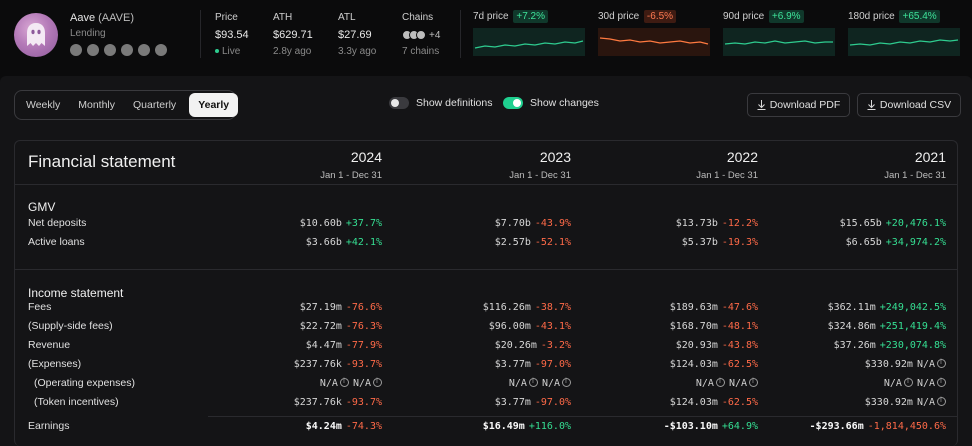 Image resolution: width=972 pixels, height=446 pixels. What do you see at coordinates (320, 326) in the screenshot?
I see `cell-value: $22.72m` at bounding box center [320, 326].